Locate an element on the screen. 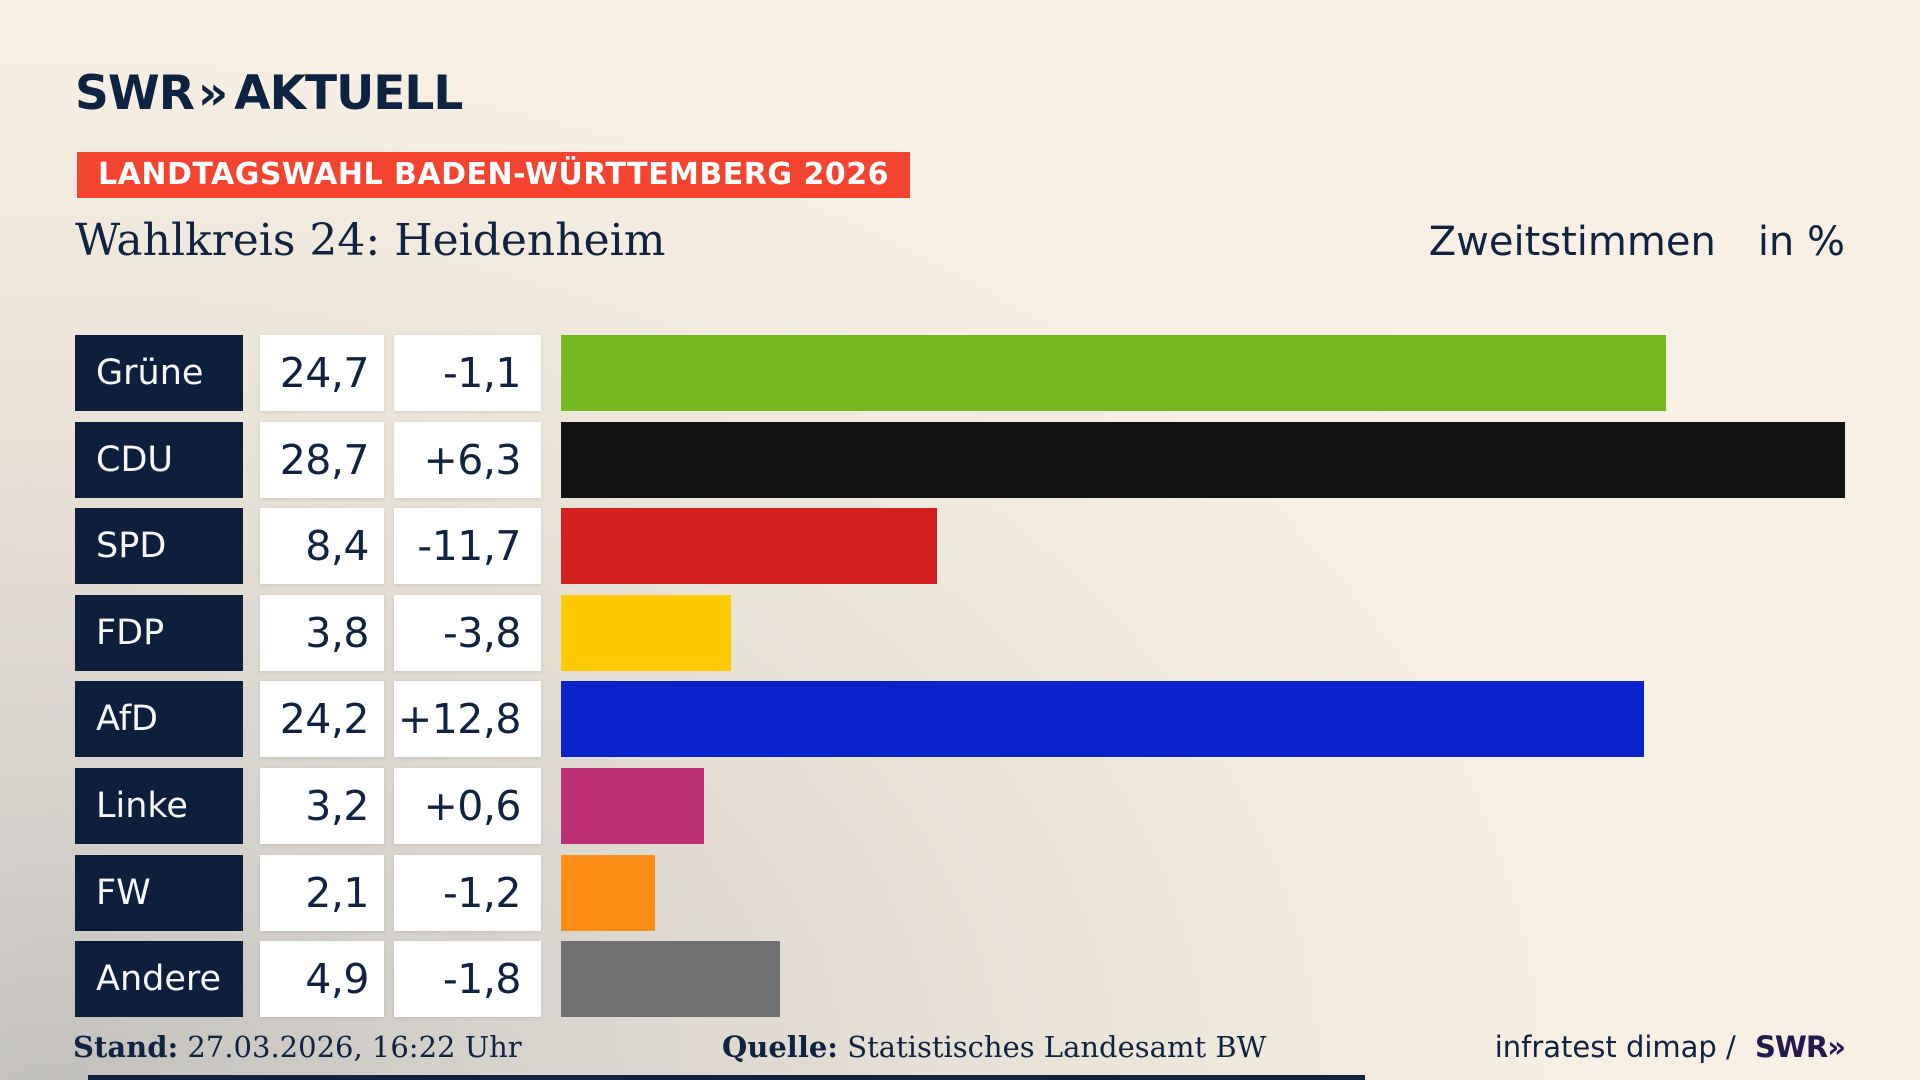 The height and width of the screenshot is (1080, 1920). timestamp: Stand: 27.03.2026, 16:22 Uhr is located at coordinates (297, 1047).